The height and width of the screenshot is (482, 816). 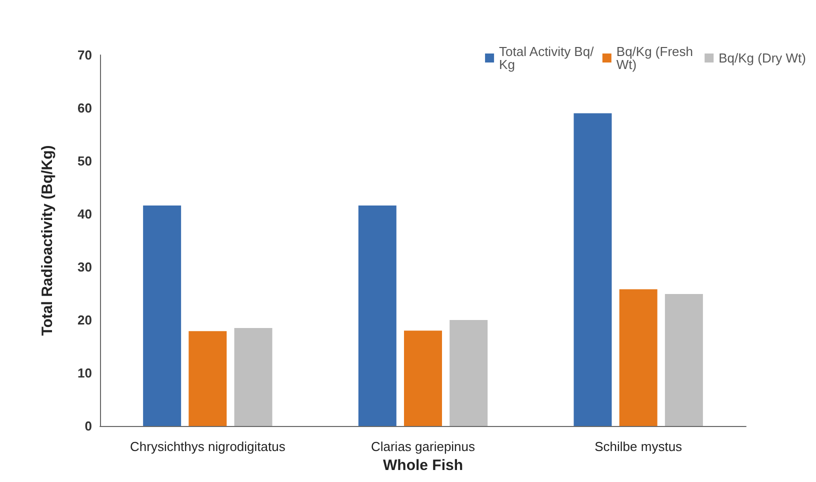 What do you see at coordinates (638, 446) in the screenshot?
I see `x-tick-label: Schilbe mystus` at bounding box center [638, 446].